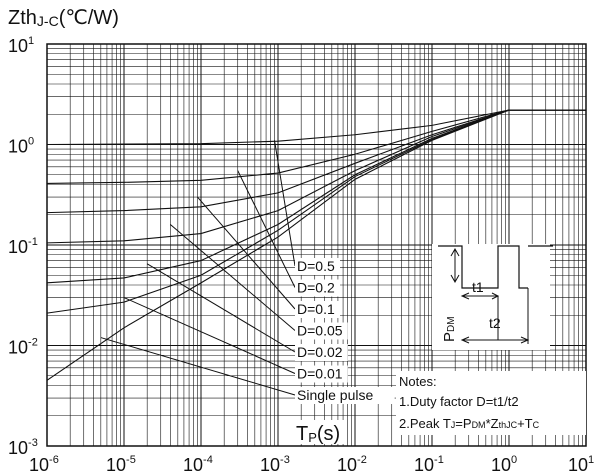  Describe the element at coordinates (504, 464) in the screenshot. I see `x-tick-label: 10⁰` at that location.